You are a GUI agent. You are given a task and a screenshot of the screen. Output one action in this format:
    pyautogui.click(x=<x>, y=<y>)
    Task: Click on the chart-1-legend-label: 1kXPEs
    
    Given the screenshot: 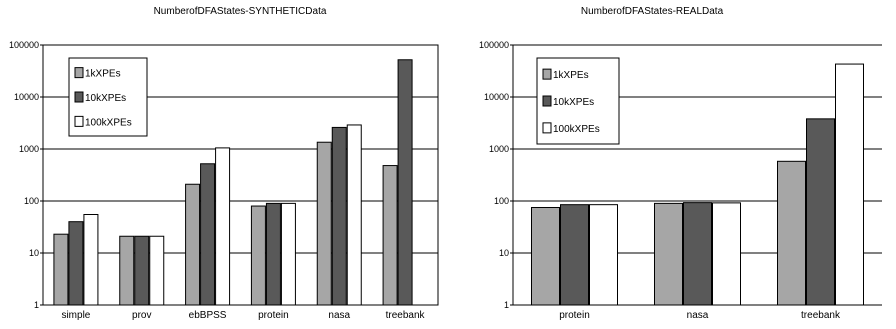 What is the action you would take?
    pyautogui.click(x=103, y=74)
    